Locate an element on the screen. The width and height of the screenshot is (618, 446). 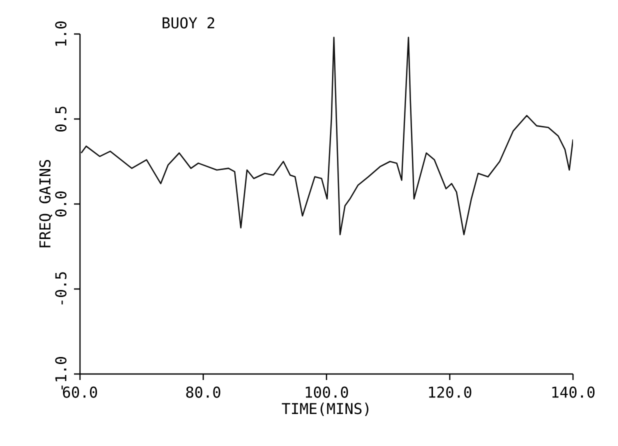
x-tick-label: 100.0 is located at coordinates (327, 392).